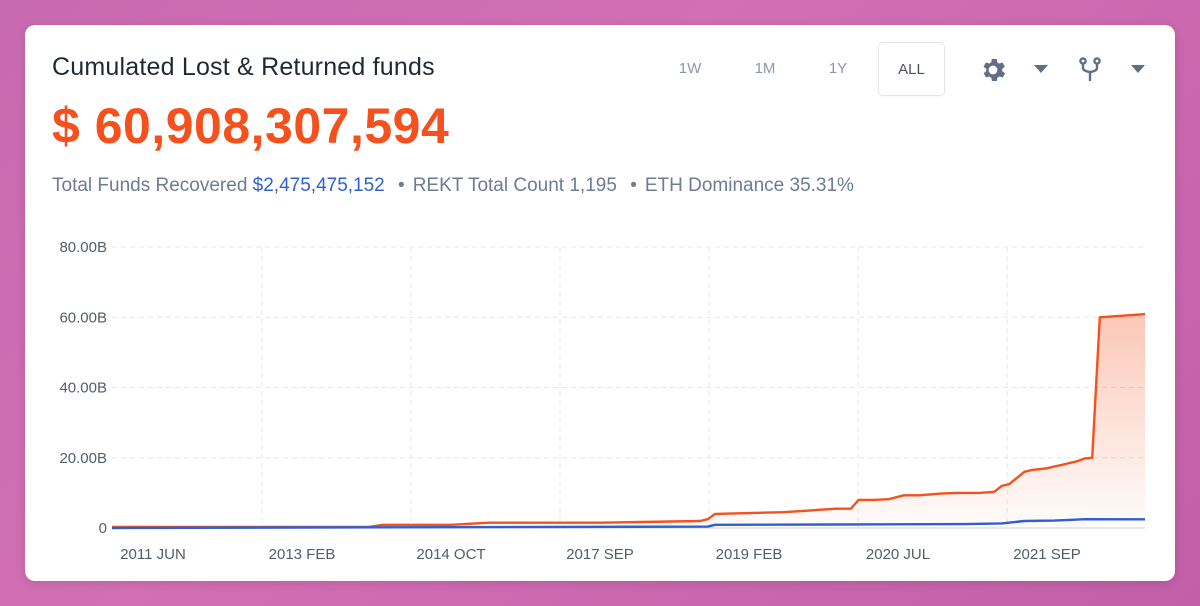 This screenshot has height=606, width=1200. Describe the element at coordinates (243, 67) in the screenshot. I see `chart-title: Cumulated Lost & Returned funds` at that location.